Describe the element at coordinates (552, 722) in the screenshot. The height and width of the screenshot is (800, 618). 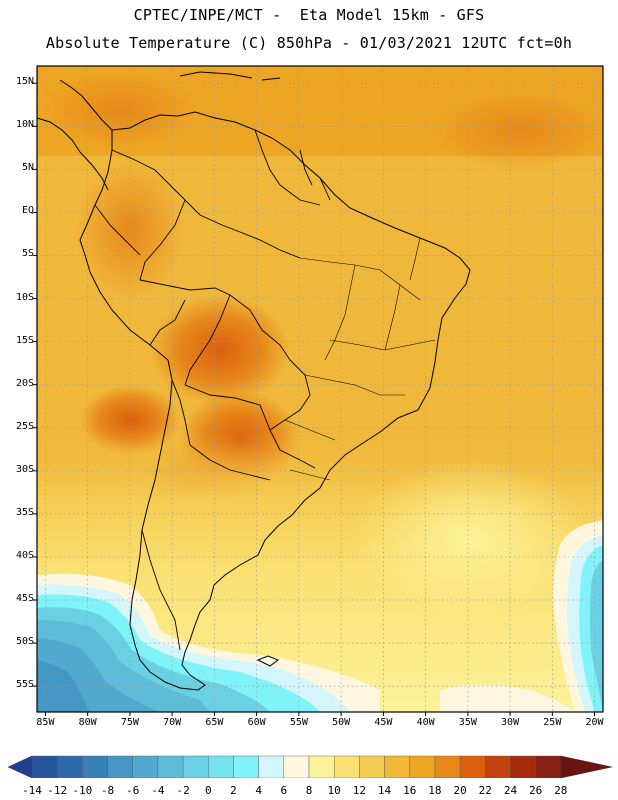
I see `longitude-label: 25W` at that location.